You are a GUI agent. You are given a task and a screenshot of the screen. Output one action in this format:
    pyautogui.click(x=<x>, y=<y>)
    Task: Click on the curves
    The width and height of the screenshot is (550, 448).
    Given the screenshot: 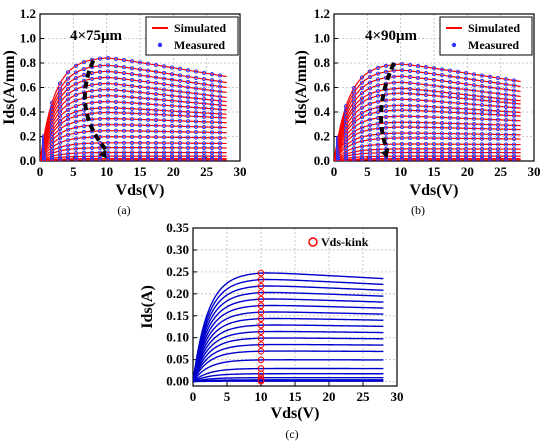 What is the action you would take?
    pyautogui.click(x=133, y=108)
    